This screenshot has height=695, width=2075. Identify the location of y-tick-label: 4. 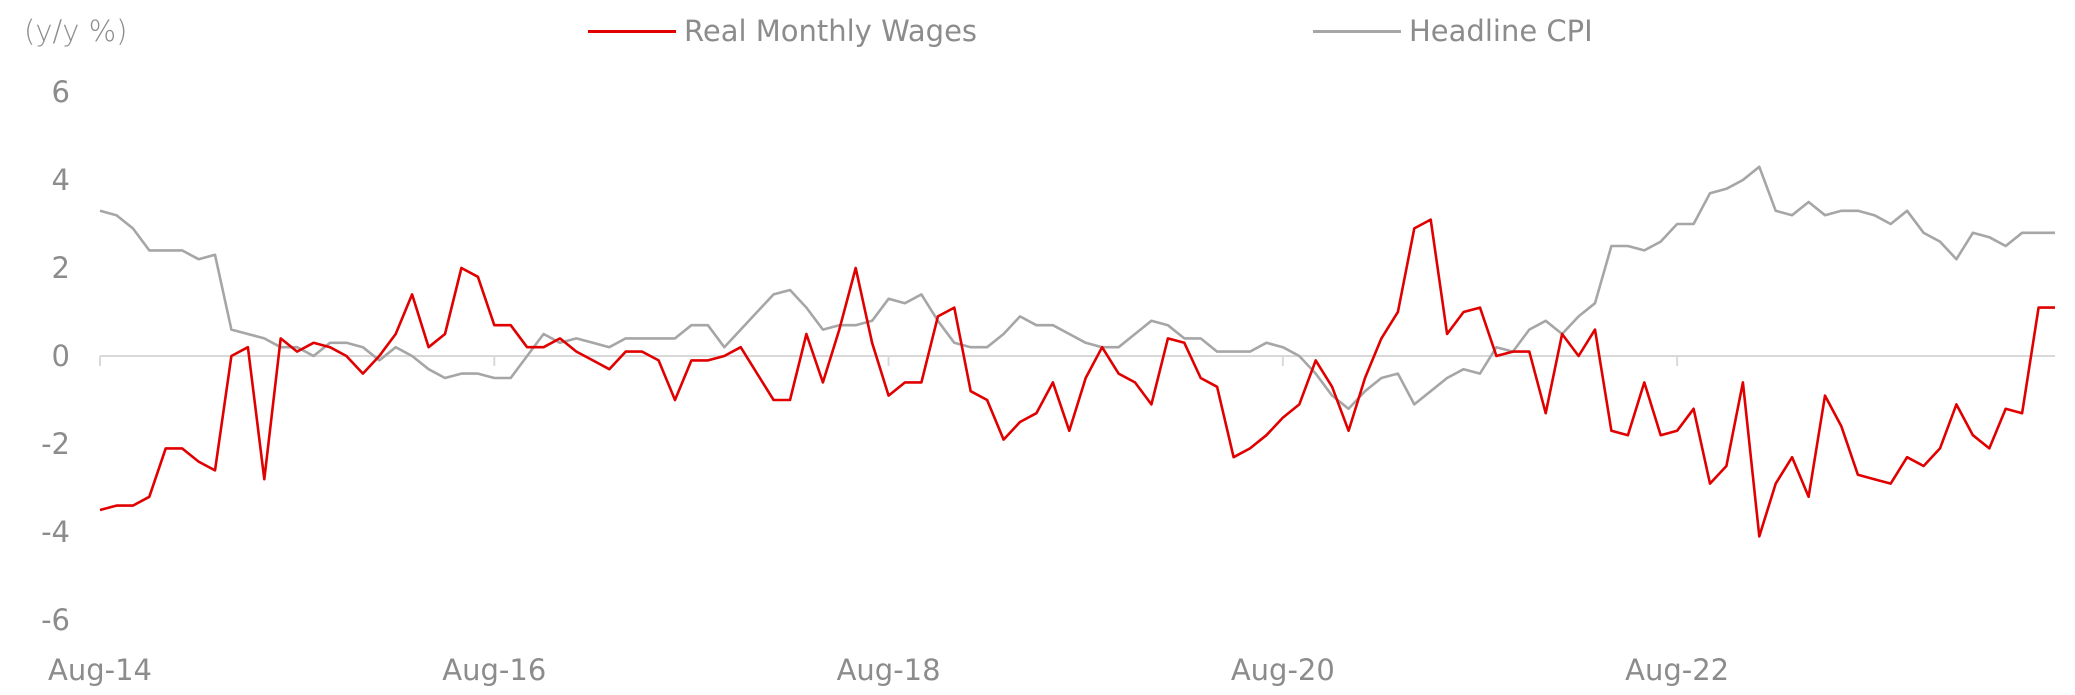
(61, 180).